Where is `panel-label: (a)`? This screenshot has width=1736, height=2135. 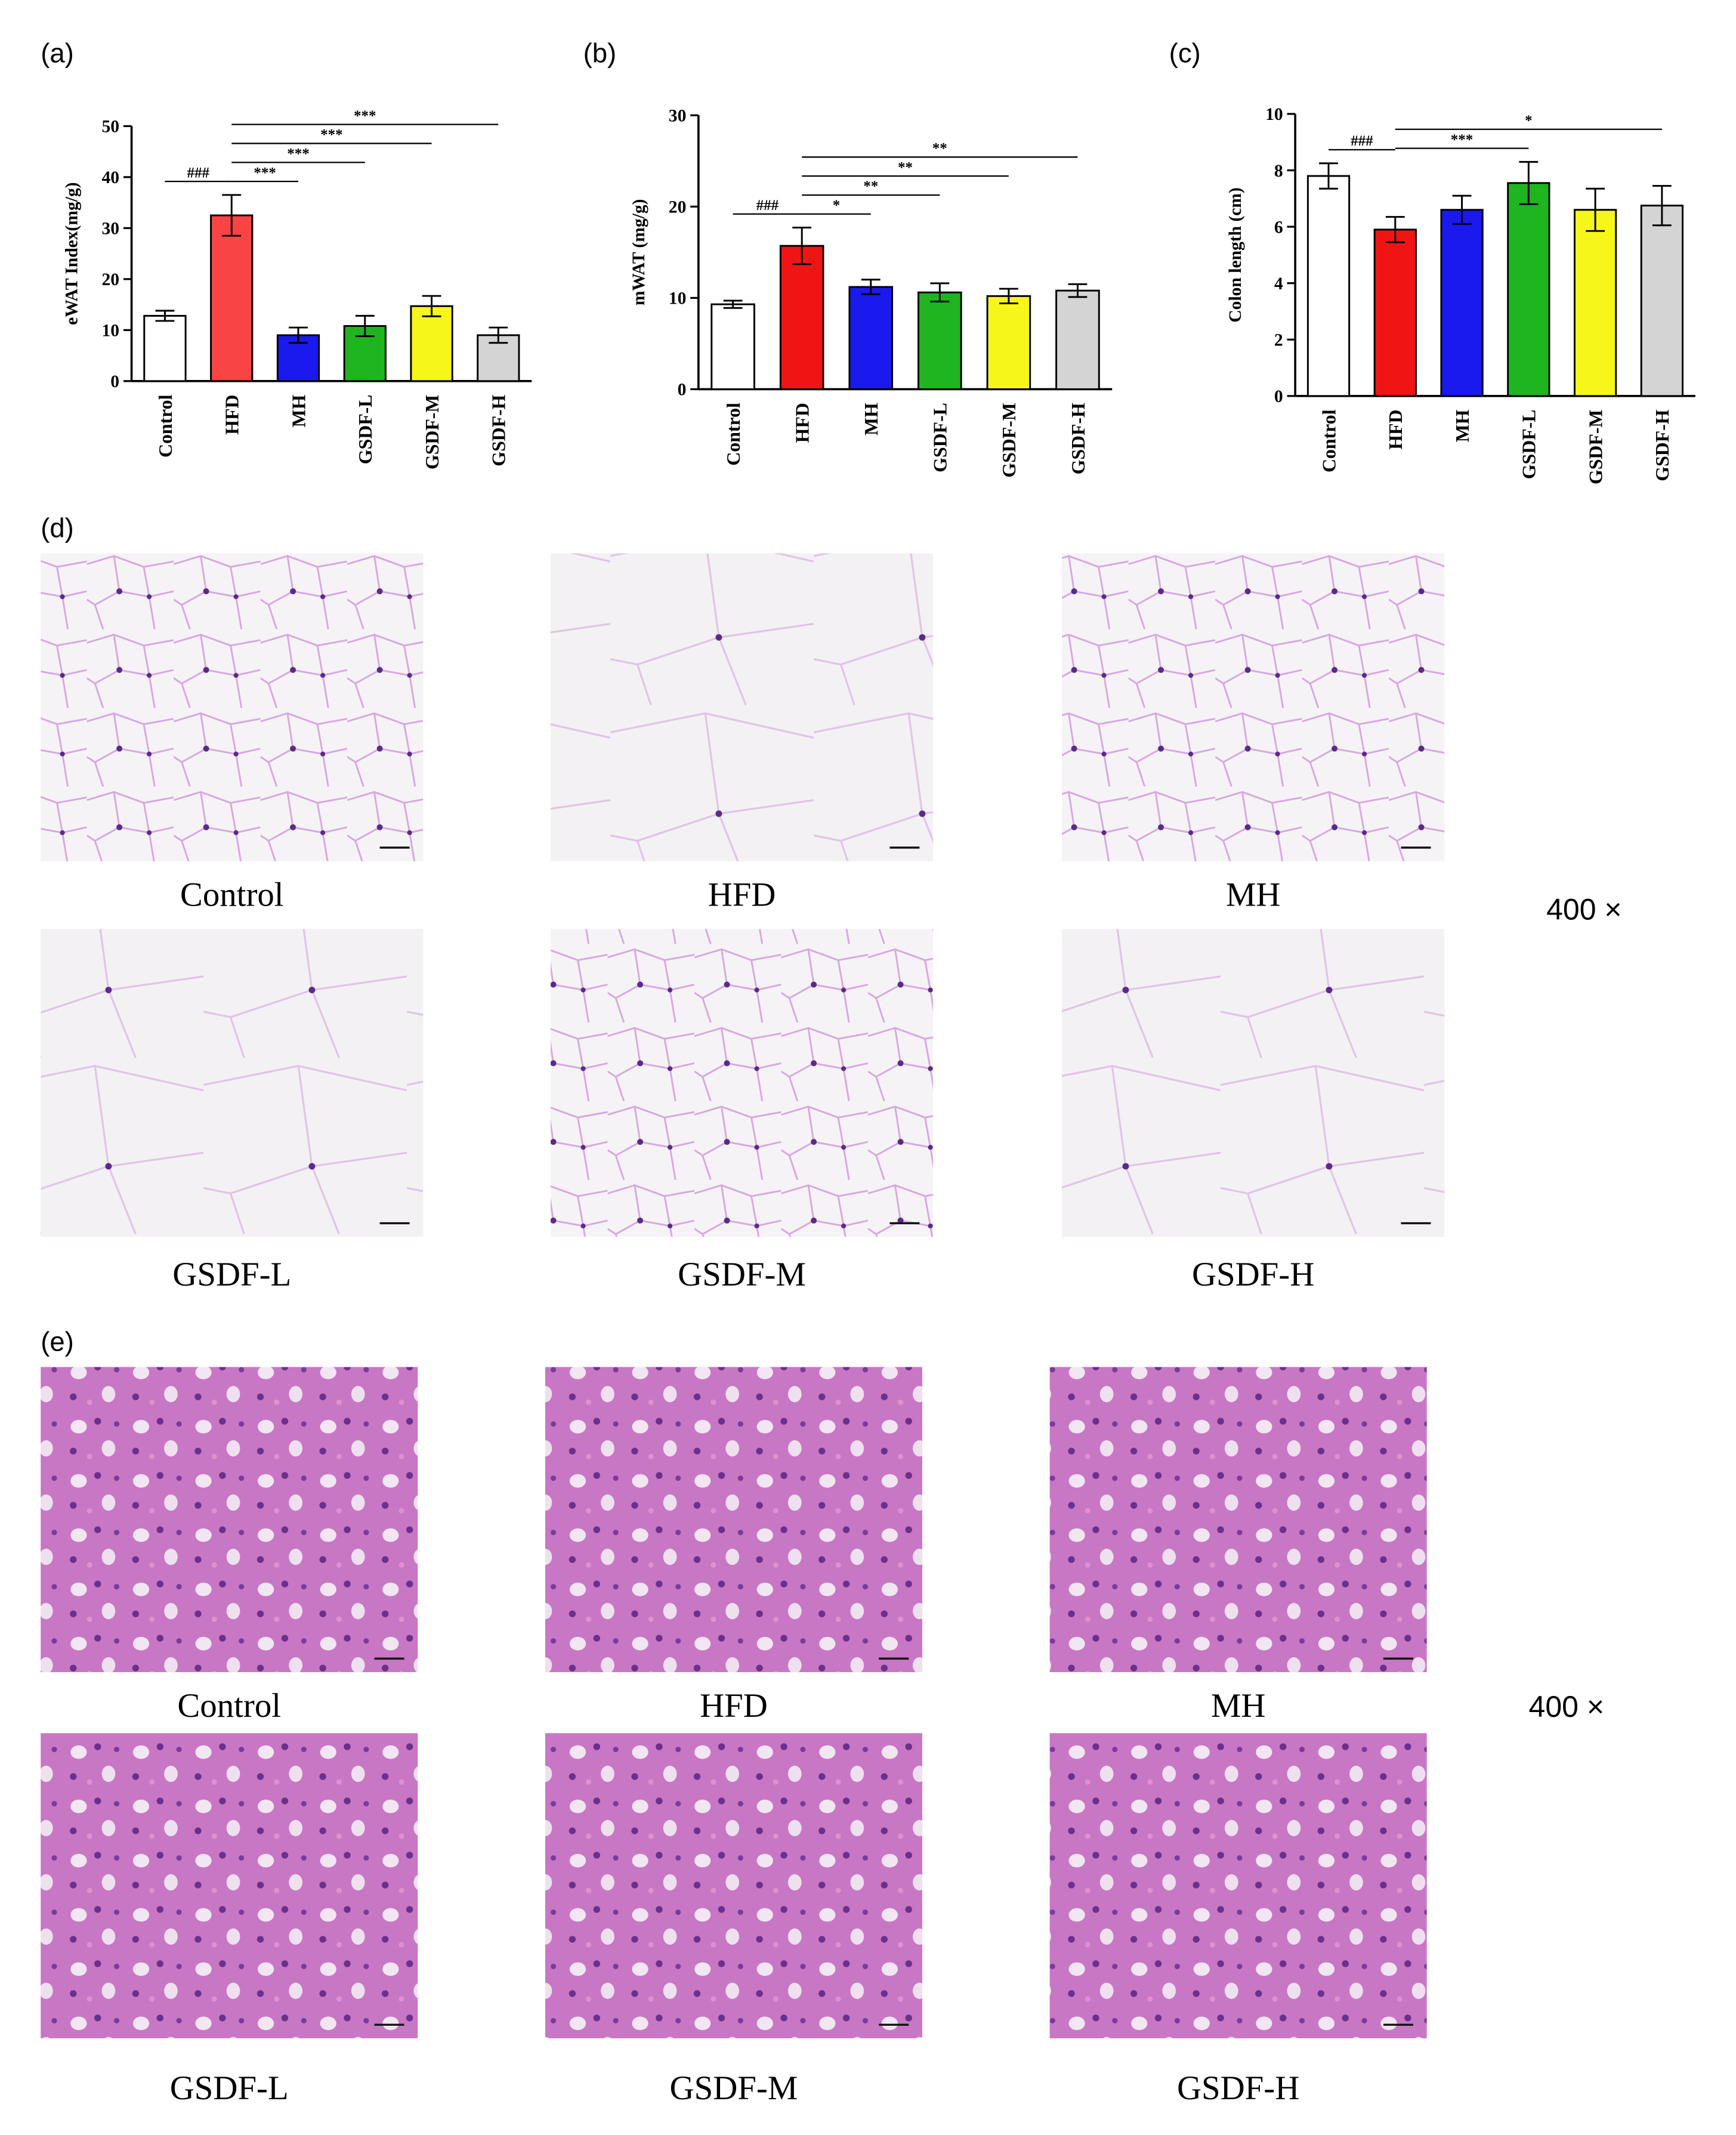
panel-label: (a) is located at coordinates (57, 53).